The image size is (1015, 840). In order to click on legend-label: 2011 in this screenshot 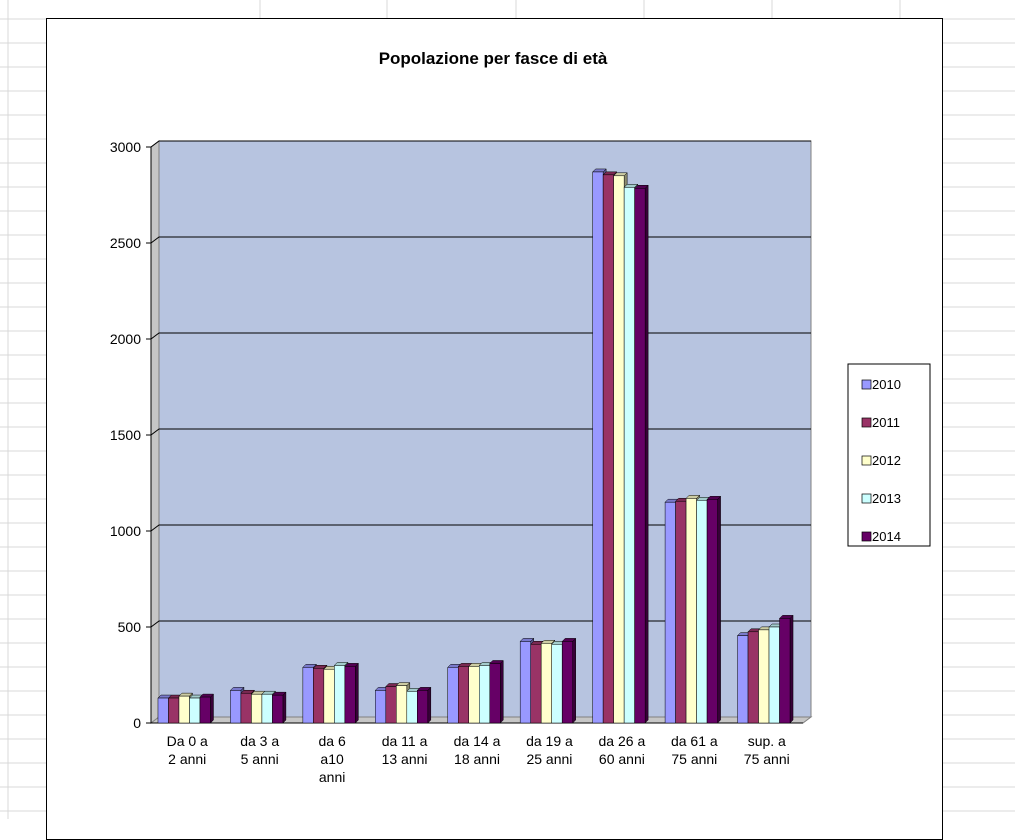, I will do `click(886, 422)`.